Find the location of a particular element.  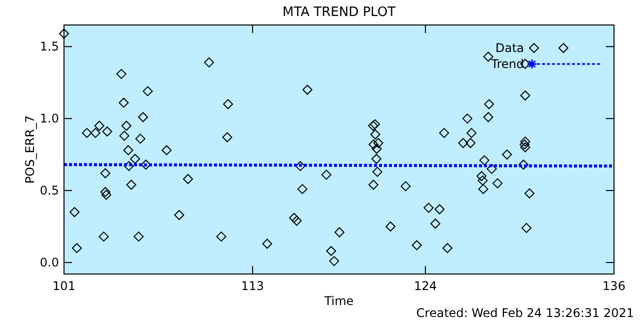

y-tick-label: 1.0 is located at coordinates (49, 119).